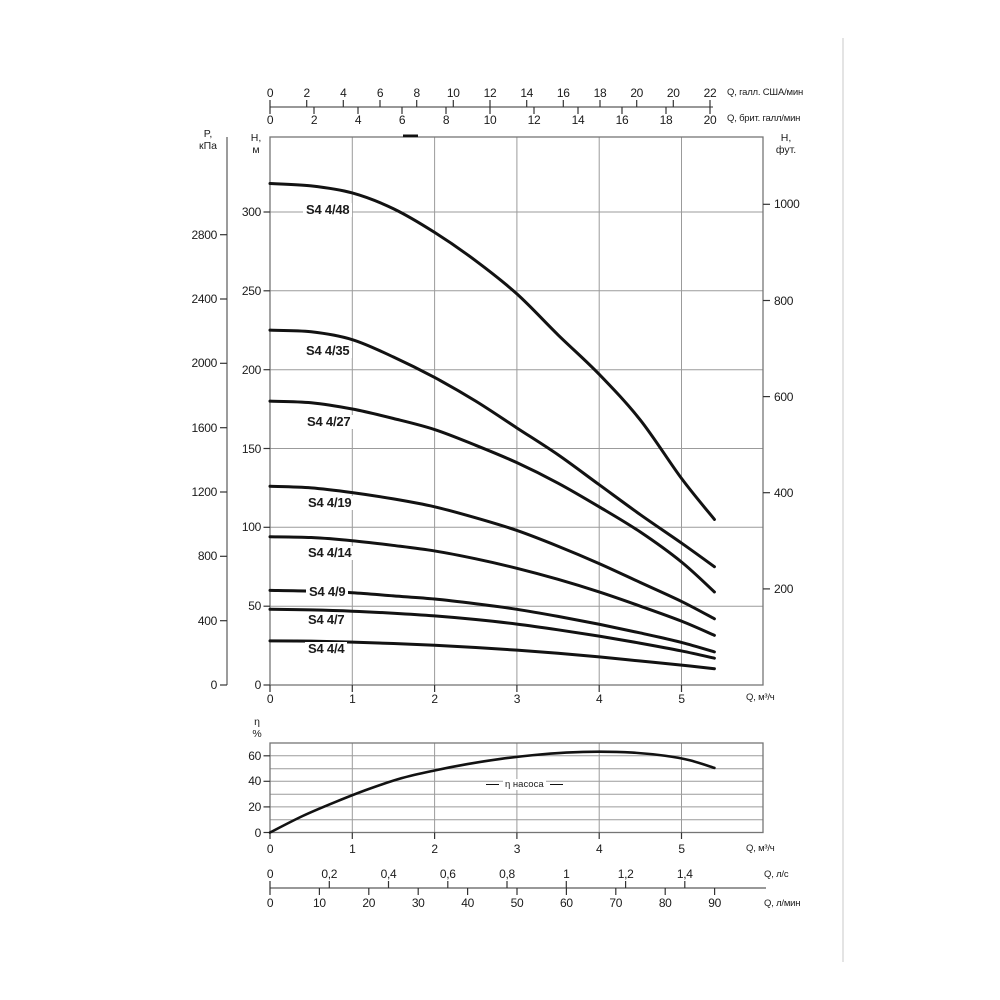  Describe the element at coordinates (784, 300) in the screenshot. I see `h-ft-tick-label: 800` at that location.